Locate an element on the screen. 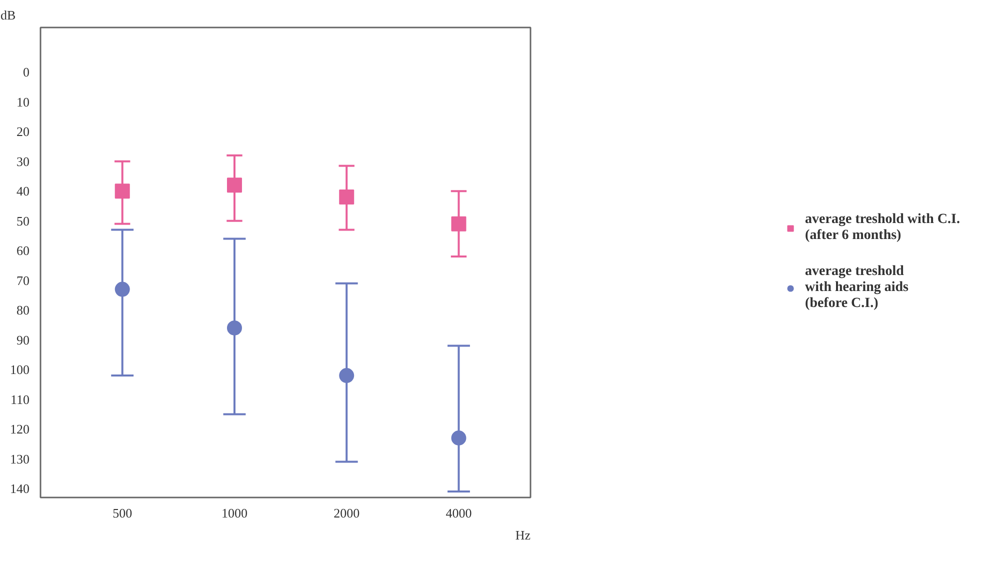 The image size is (996, 566). y-tick-label: 40 is located at coordinates (23, 191).